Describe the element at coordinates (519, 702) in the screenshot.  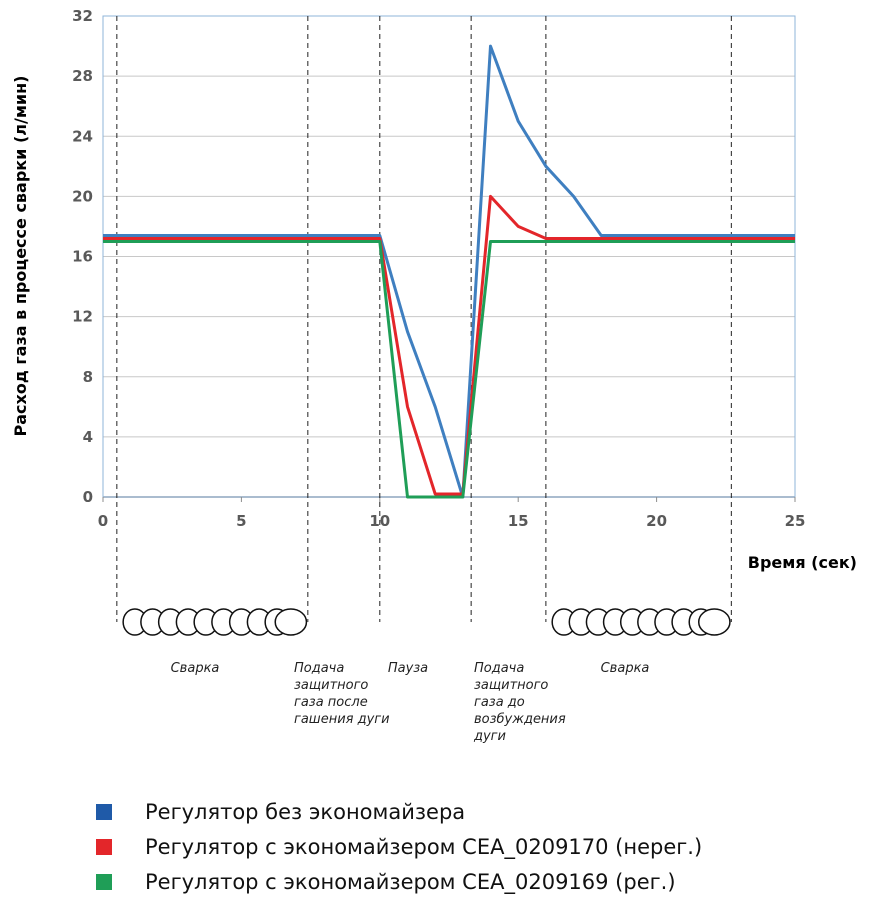
I see `phase-label: Подача защитного газа до возбуждения дуги` at that location.